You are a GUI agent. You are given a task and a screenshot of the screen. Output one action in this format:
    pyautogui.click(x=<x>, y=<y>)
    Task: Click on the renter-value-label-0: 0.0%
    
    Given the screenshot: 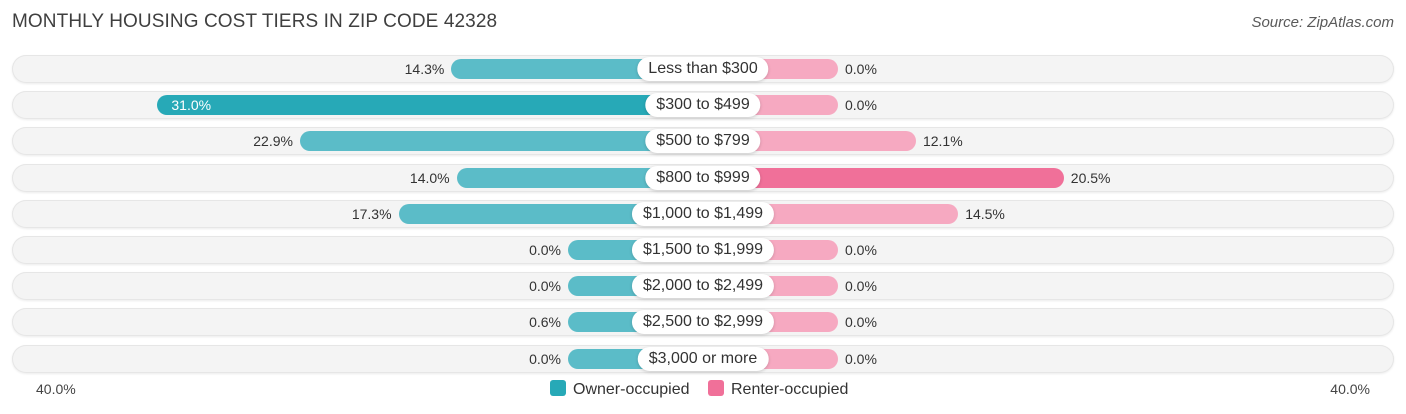 What is the action you would take?
    pyautogui.click(x=861, y=69)
    